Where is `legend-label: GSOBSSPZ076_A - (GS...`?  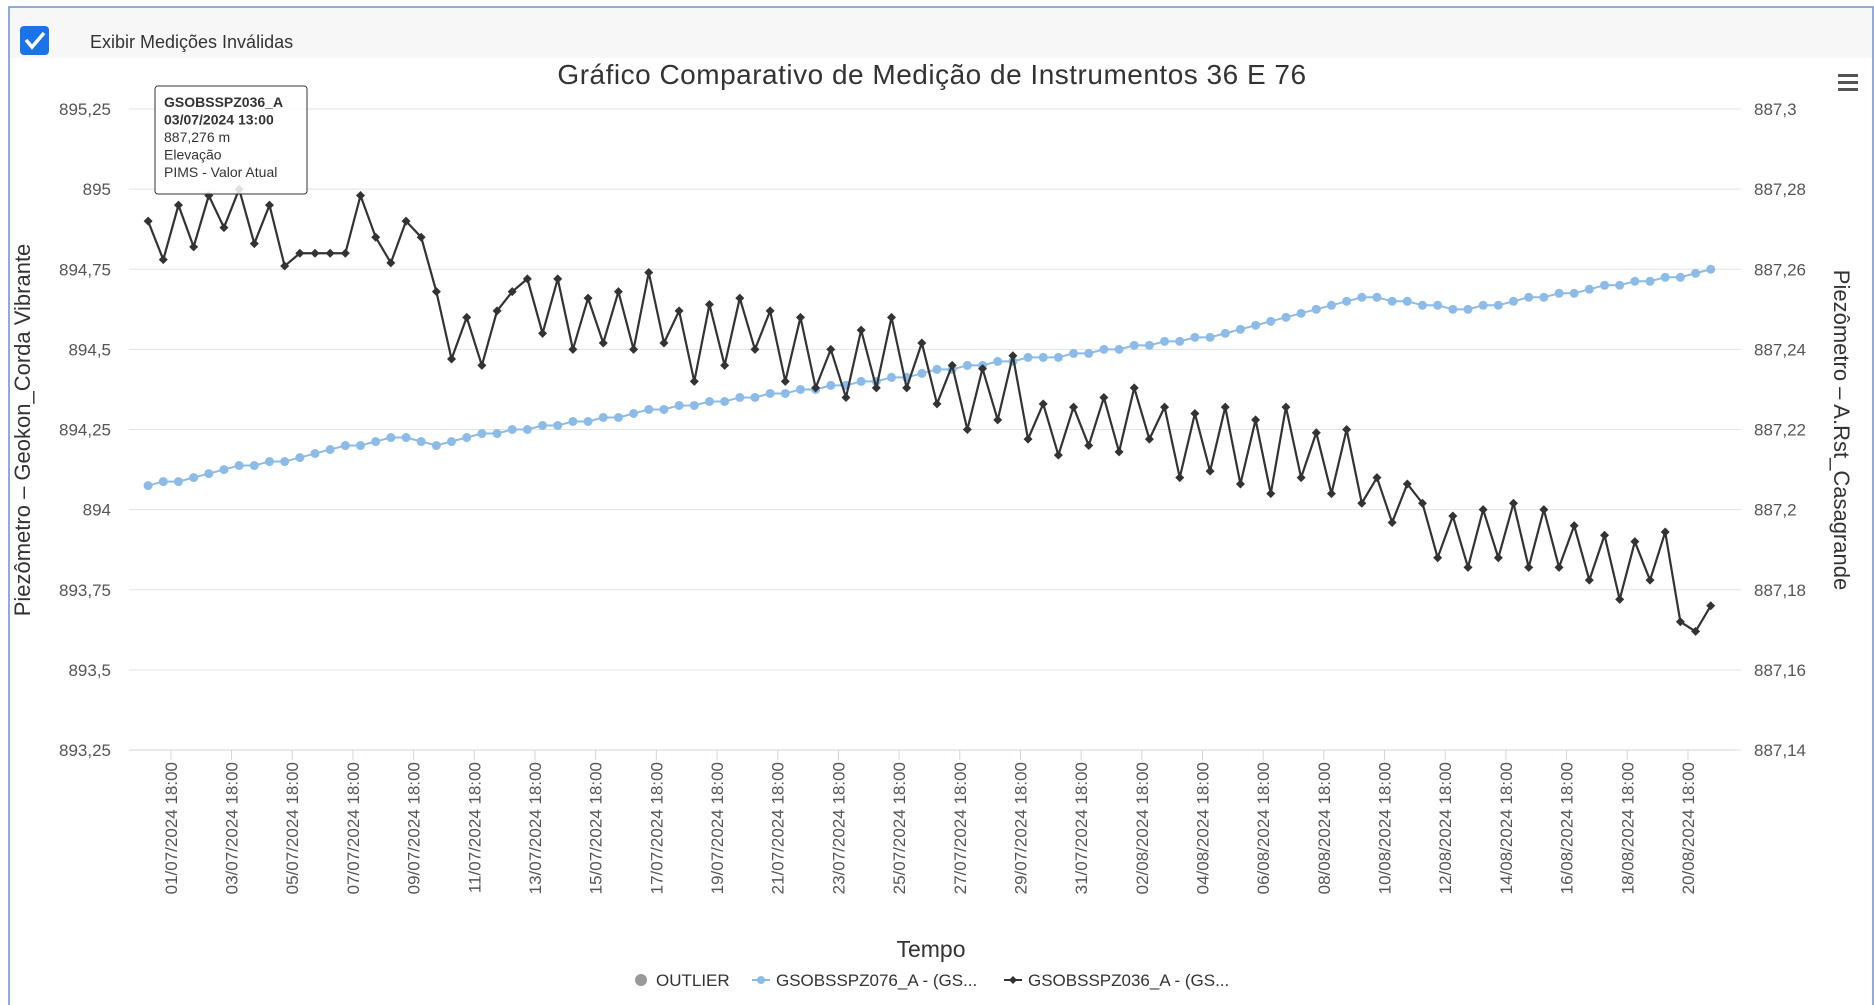
legend-label: GSOBSSPZ076_A - (GS... is located at coordinates (876, 980).